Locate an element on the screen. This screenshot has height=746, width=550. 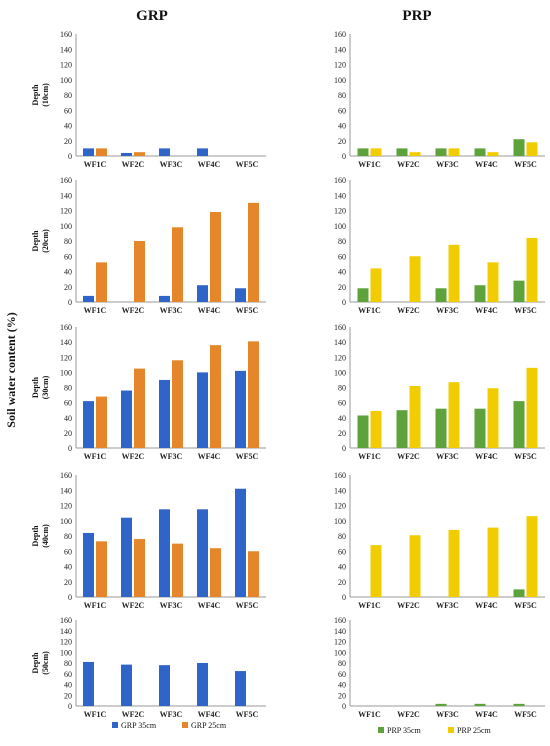
bar-grp-25cm-wf5c is located at coordinates (253, 394).